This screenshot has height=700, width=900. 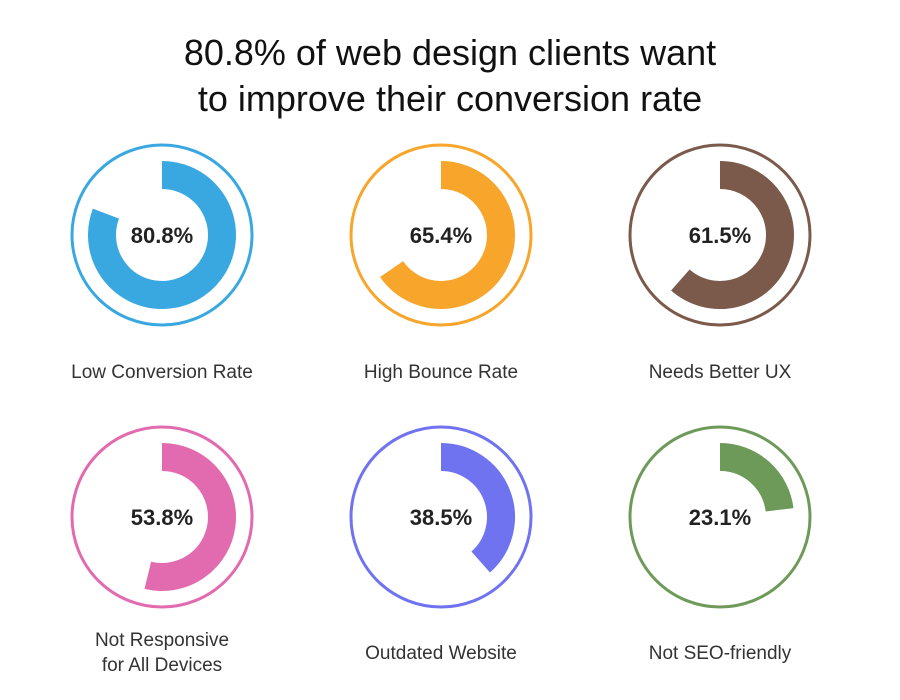 I want to click on donut-value-label: 61.5%, so click(x=720, y=235).